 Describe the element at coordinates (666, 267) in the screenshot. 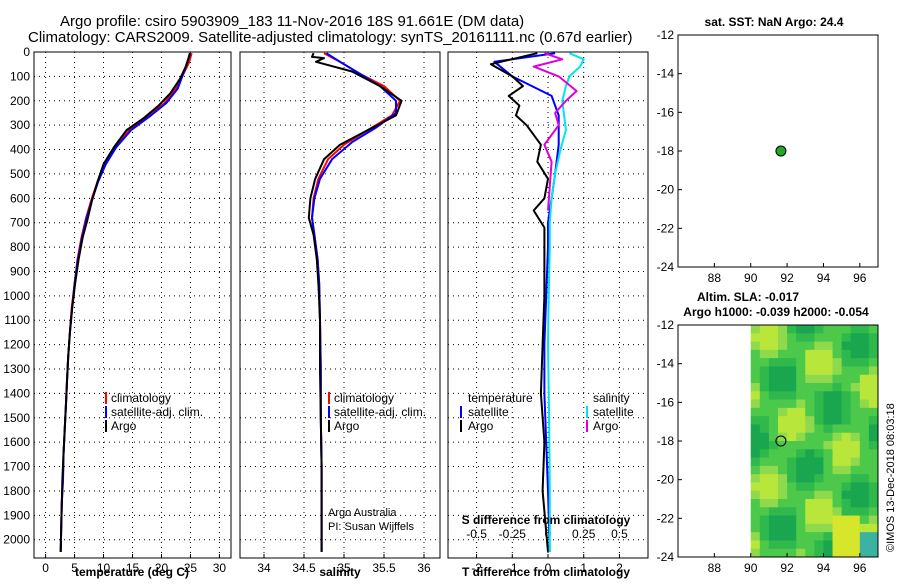

I see `y-tick-label: -24` at that location.